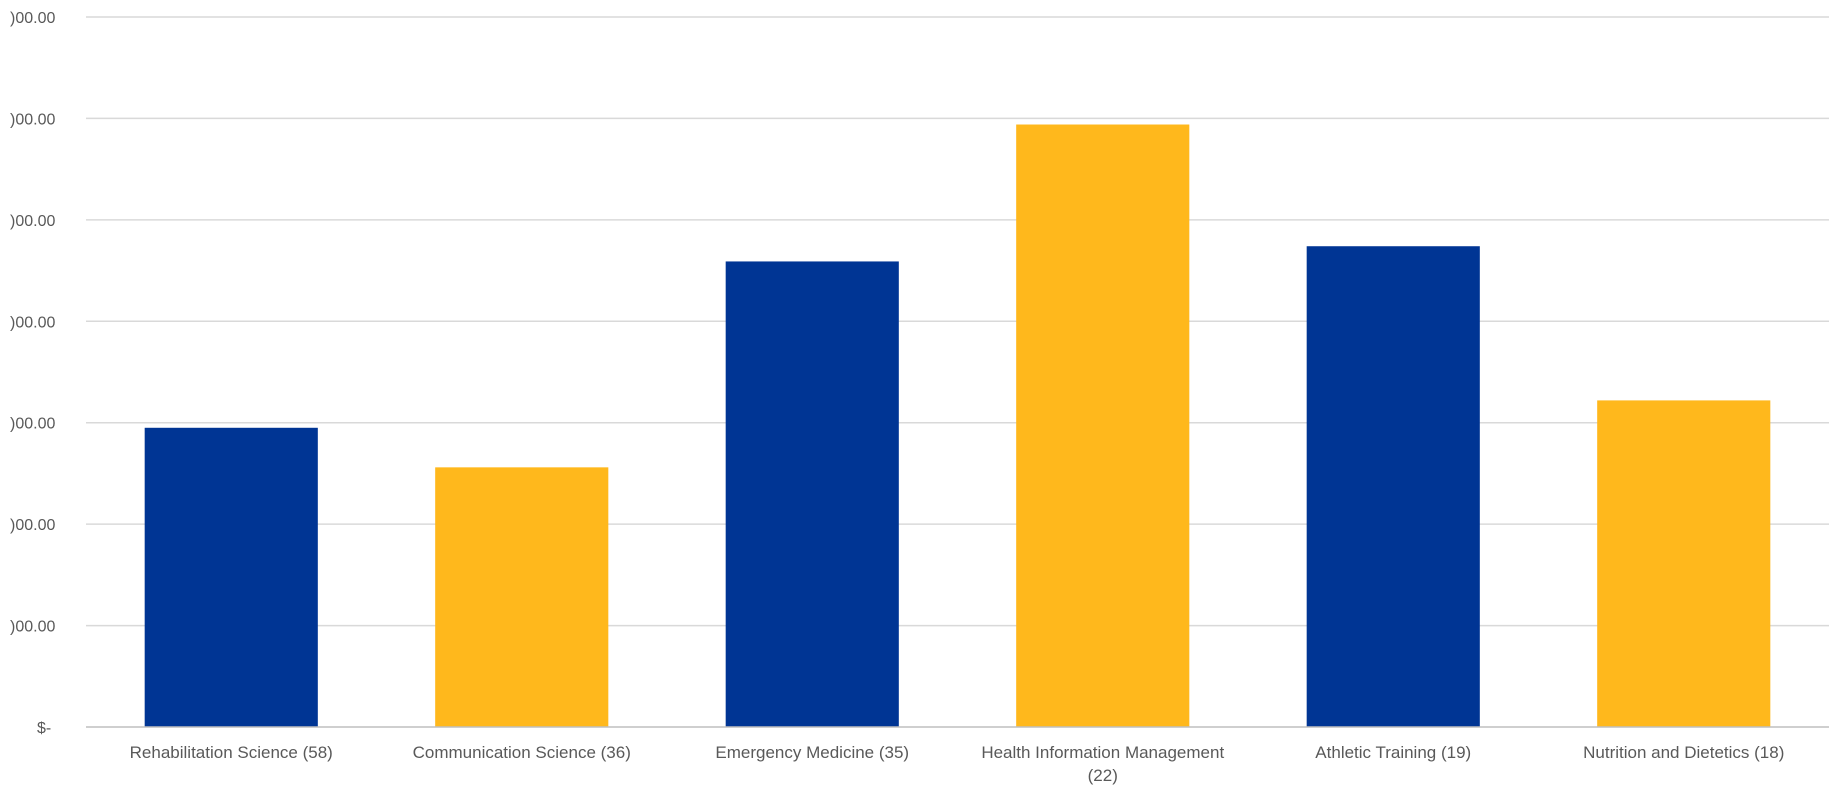 The height and width of the screenshot is (791, 1839). What do you see at coordinates (1393, 752) in the screenshot?
I see `x-tick-label: Athletic Training (19)` at bounding box center [1393, 752].